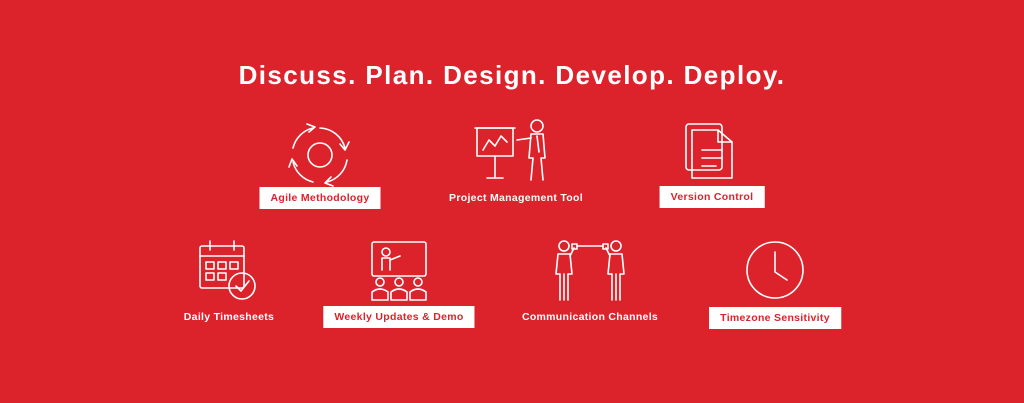  What do you see at coordinates (229, 317) in the screenshot?
I see `feature-label: Daily Timesheets` at bounding box center [229, 317].